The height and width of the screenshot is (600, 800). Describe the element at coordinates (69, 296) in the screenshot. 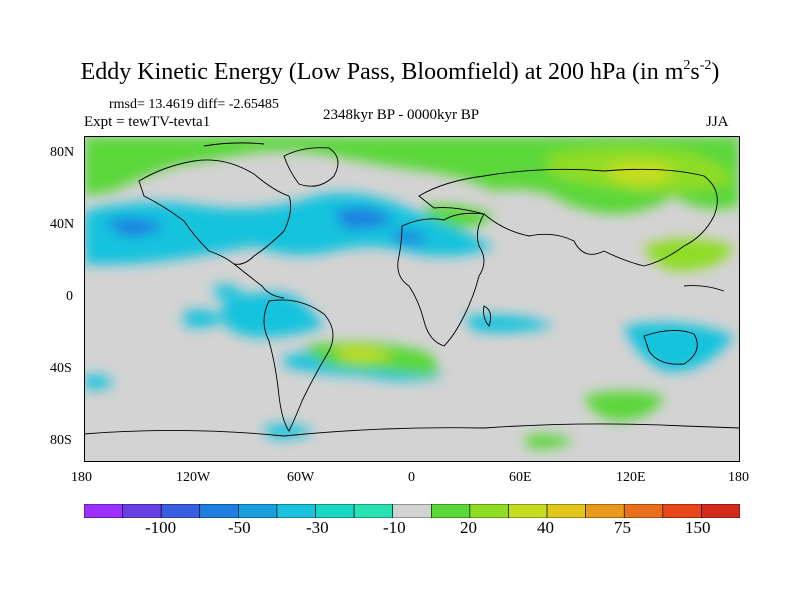

I see `lat-tick-label: 0` at that location.